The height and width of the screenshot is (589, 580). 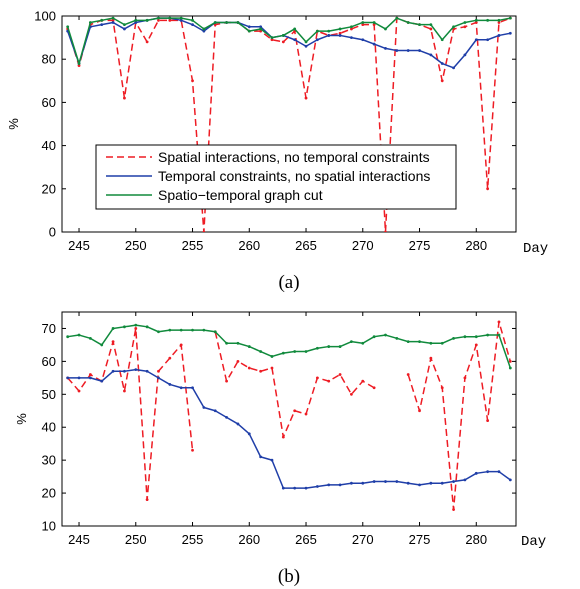 What do you see at coordinates (363, 245) in the screenshot?
I see `chart-a-xtick-label: 270` at bounding box center [363, 245].